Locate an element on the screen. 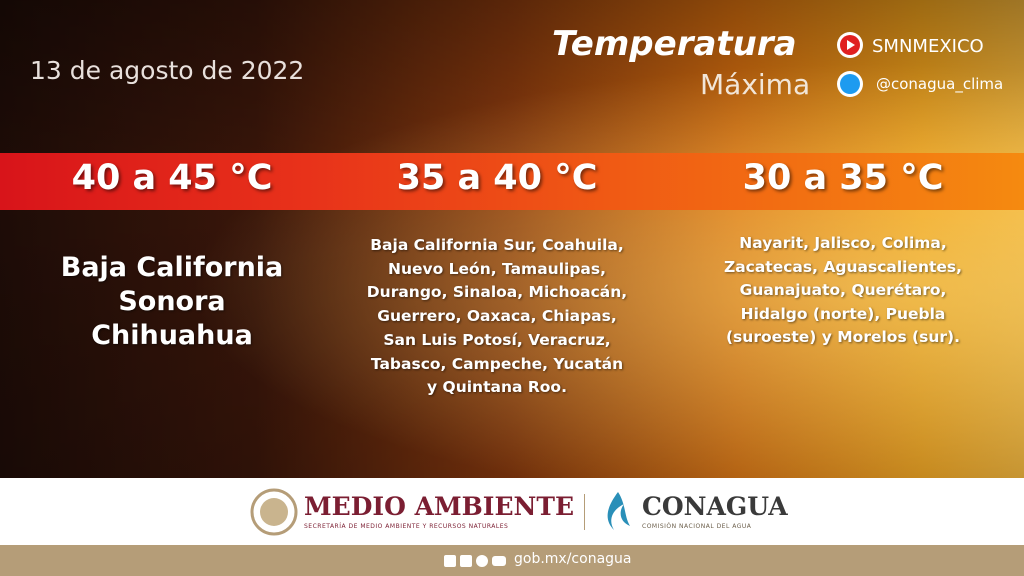 The width and height of the screenshot is (1024, 576). subtitle: Máxima is located at coordinates (755, 84).